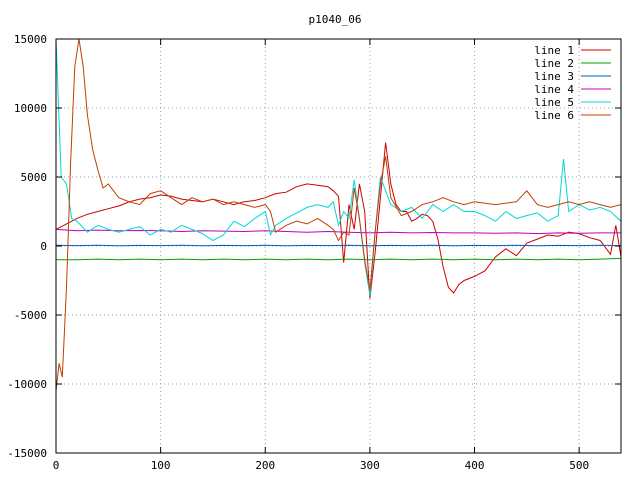  What do you see at coordinates (554, 102) in the screenshot?
I see `legend-label-5: line 5` at bounding box center [554, 102].